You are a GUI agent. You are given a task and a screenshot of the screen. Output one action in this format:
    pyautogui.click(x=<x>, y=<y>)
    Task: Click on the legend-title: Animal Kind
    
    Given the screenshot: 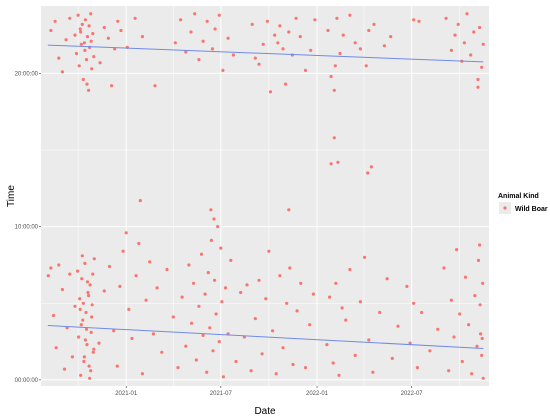 What is the action you would take?
    pyautogui.click(x=518, y=196)
    